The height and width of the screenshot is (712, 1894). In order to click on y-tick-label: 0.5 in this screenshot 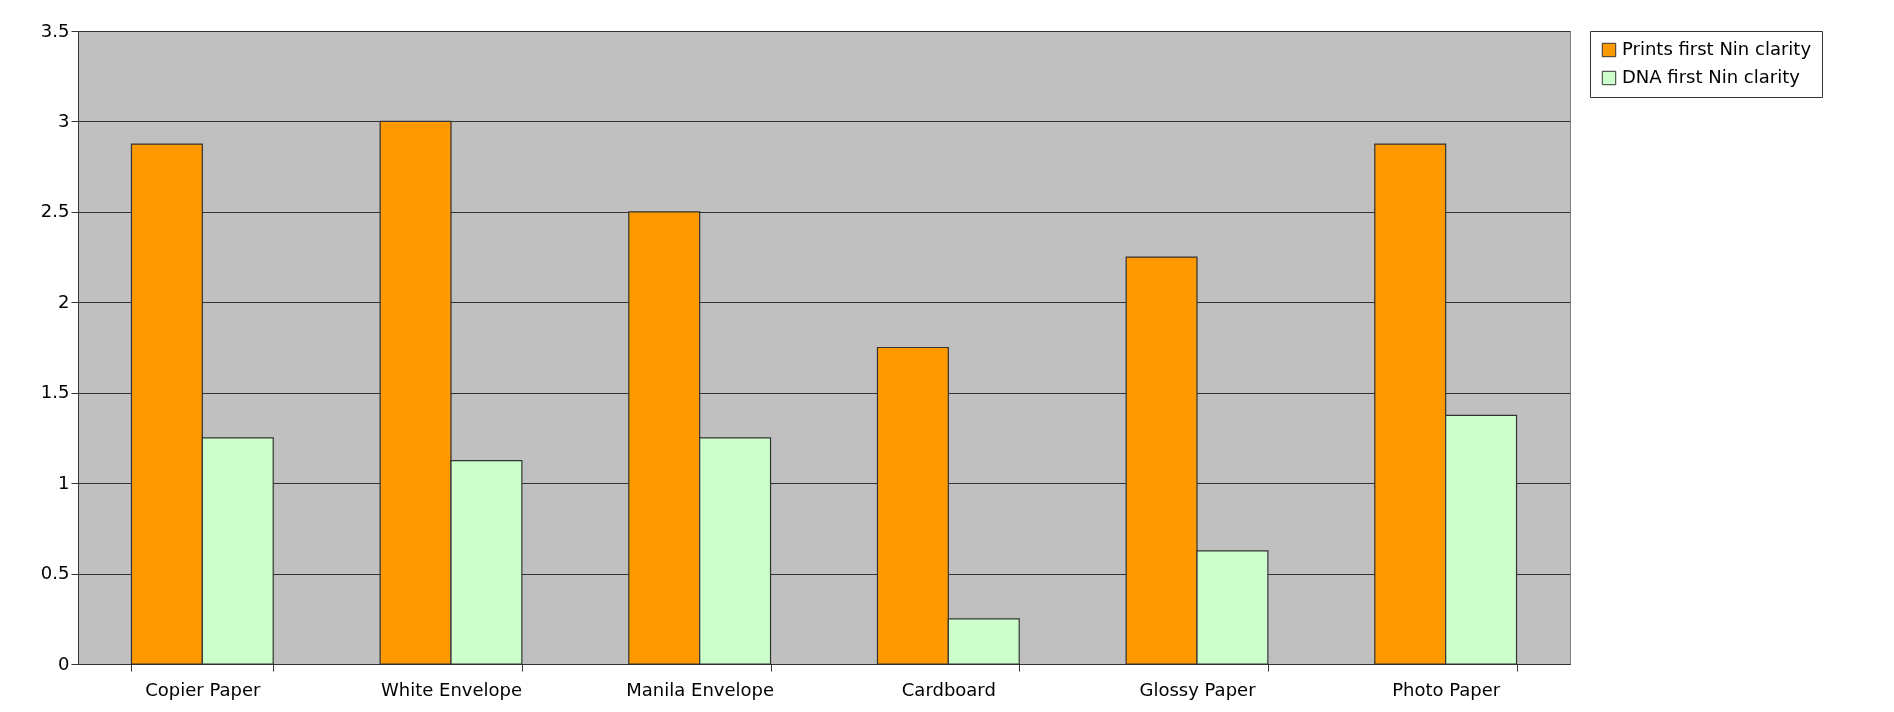, I will do `click(55, 573)`.